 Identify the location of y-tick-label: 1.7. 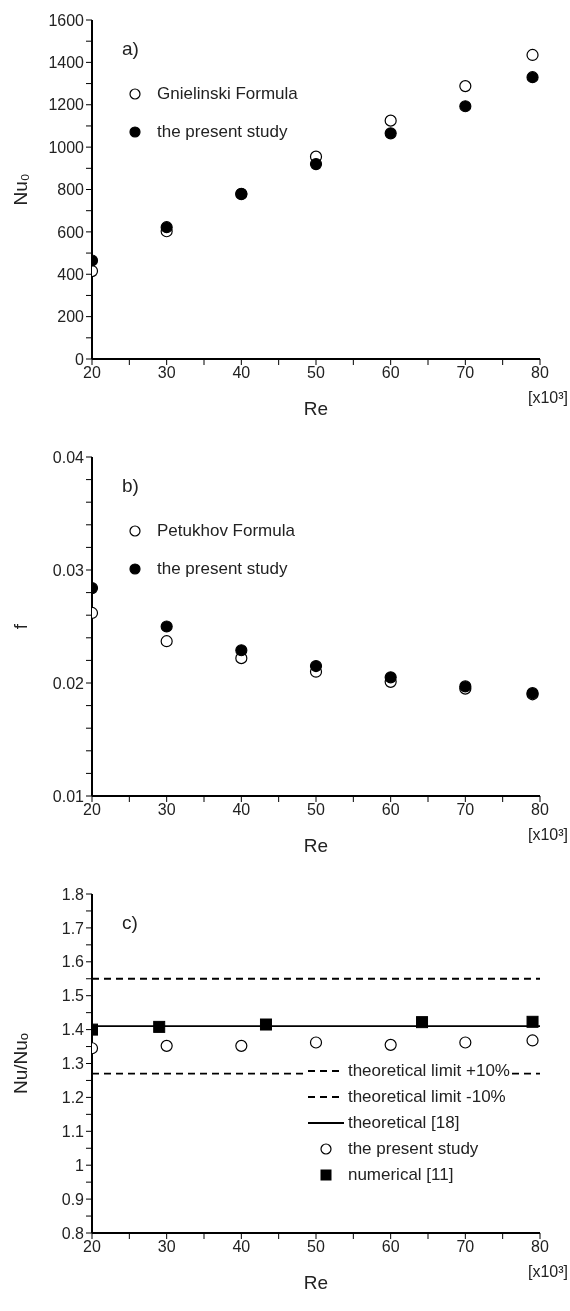
(73, 928).